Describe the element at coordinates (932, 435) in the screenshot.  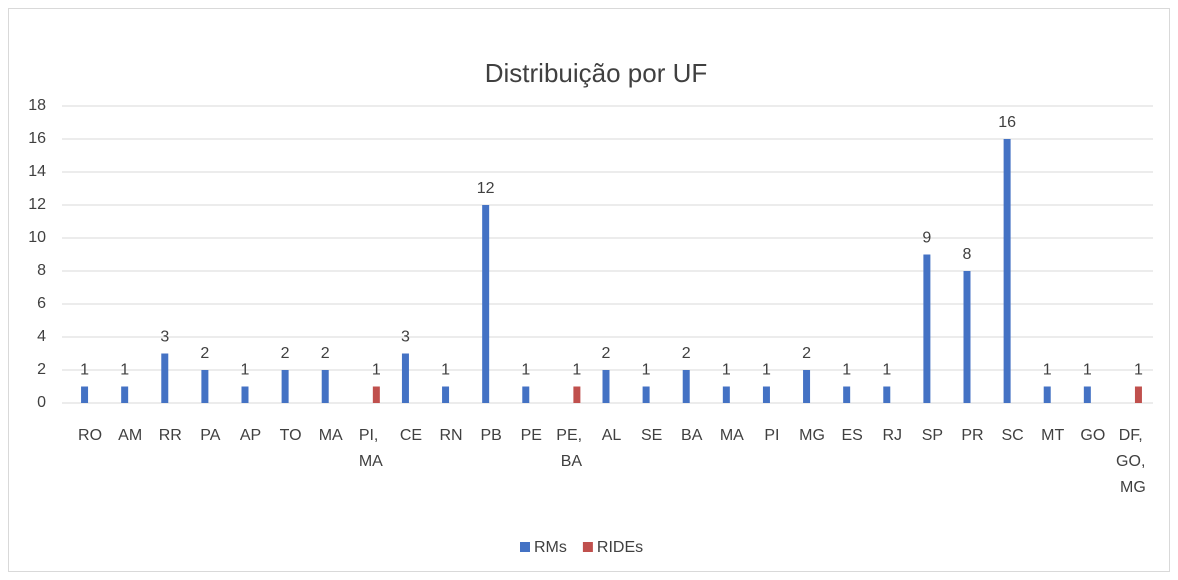
I see `x-tick-label: SP` at that location.